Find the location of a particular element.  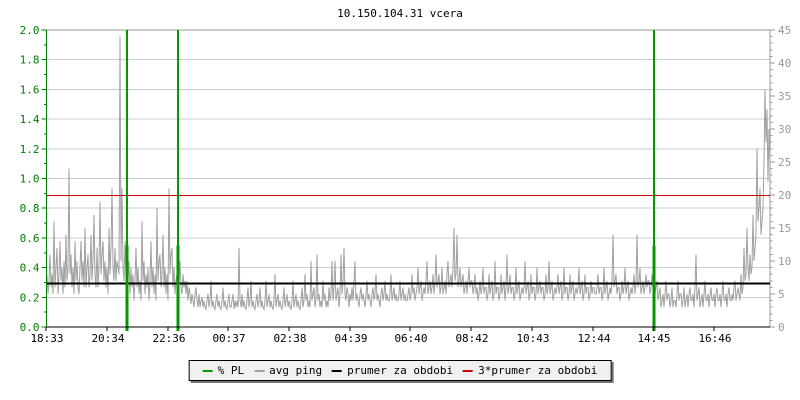

legend-label: % PL is located at coordinates (231, 370).